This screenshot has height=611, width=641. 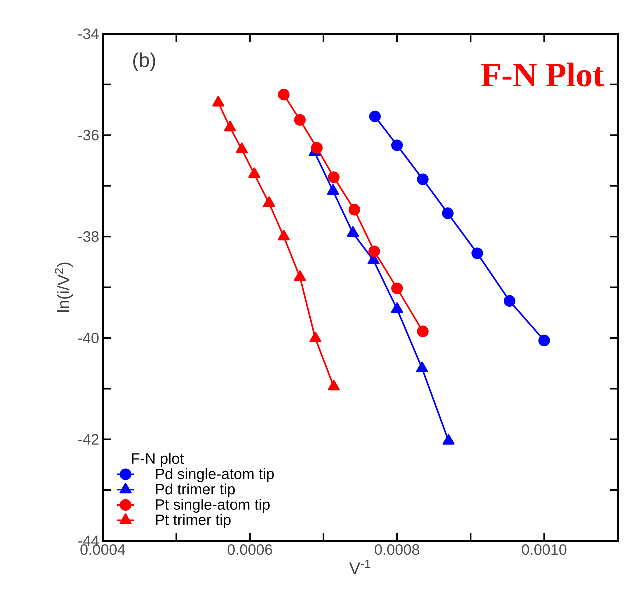 I want to click on x-tick-label: 0.0004, so click(x=103, y=550).